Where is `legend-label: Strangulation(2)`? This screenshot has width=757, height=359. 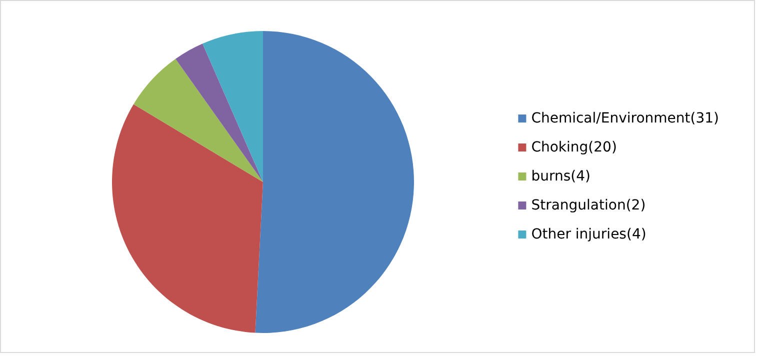 legend-label: Strangulation(2) is located at coordinates (588, 206).